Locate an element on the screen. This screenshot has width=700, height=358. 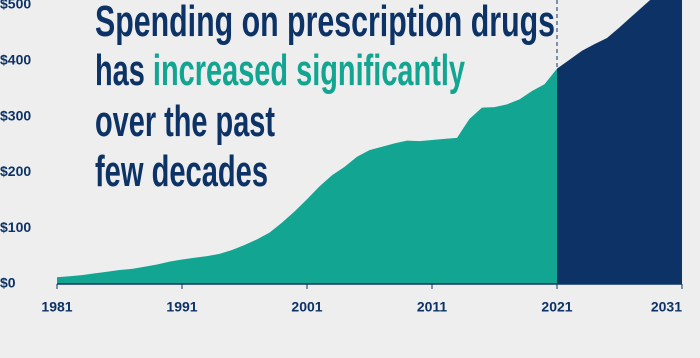
y-tick-label: $200 is located at coordinates (15, 171).